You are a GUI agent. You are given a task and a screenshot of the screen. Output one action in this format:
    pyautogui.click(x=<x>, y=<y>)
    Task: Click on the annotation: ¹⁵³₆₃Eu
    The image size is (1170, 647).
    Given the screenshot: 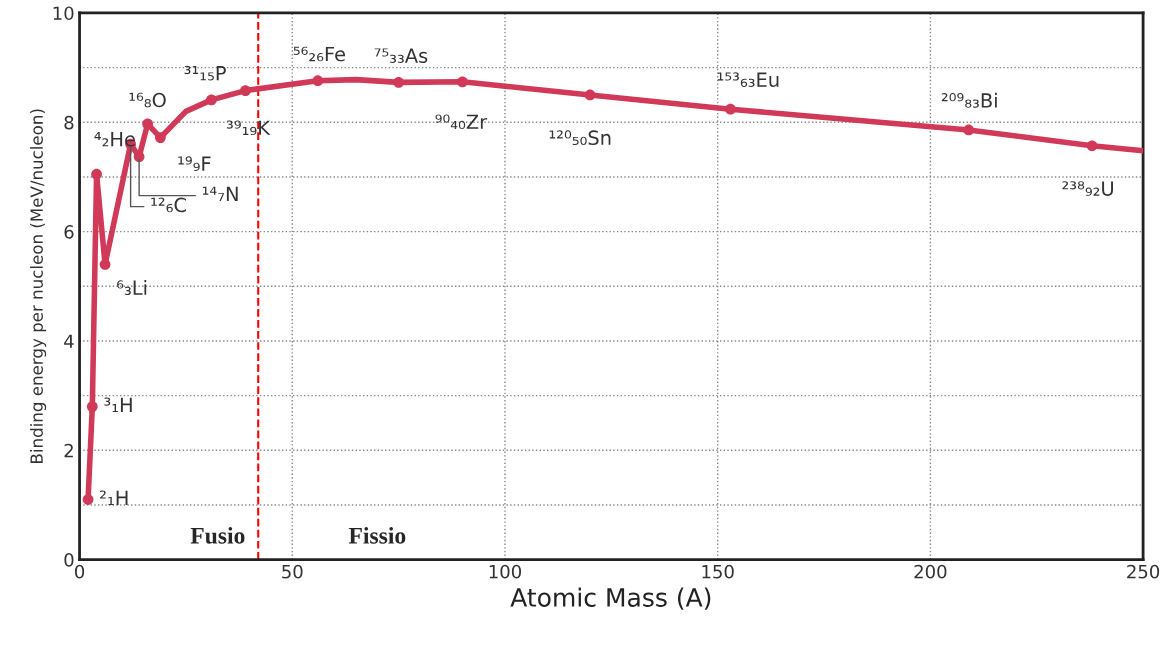 What is the action you would take?
    pyautogui.click(x=748, y=80)
    